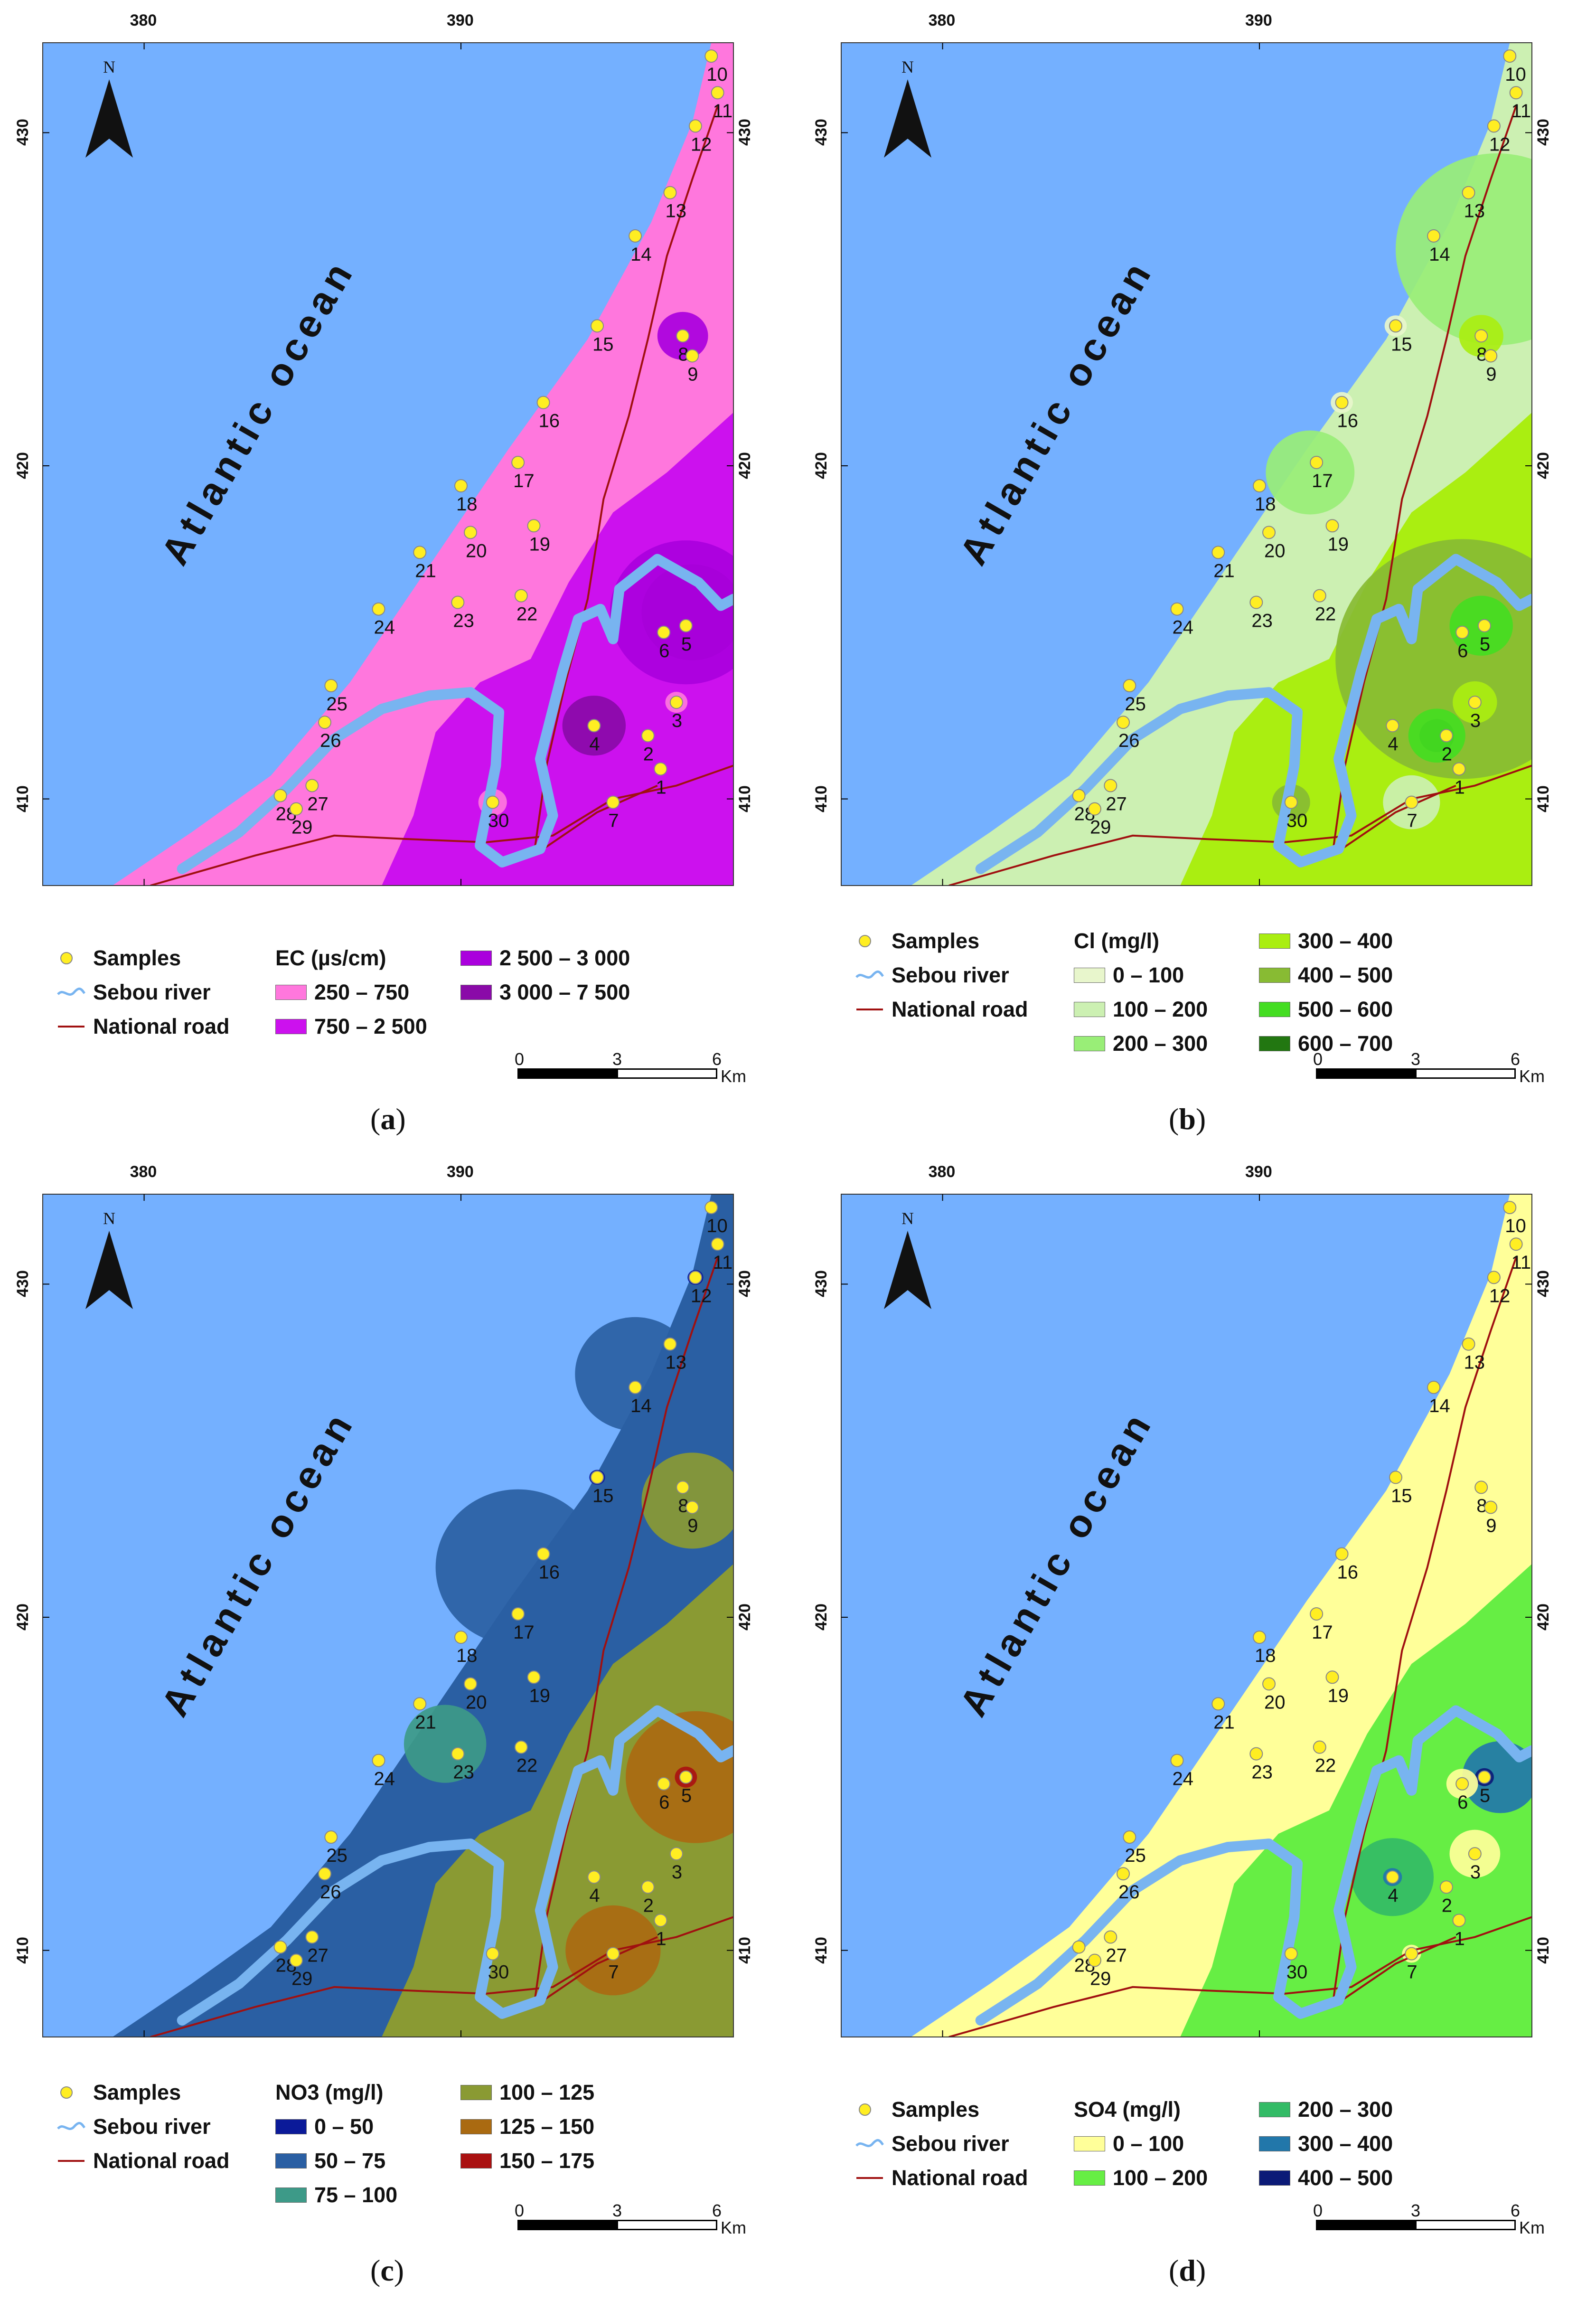 Image resolution: width=1596 pixels, height=2310 pixels. I want to click on legend-item-label: 100 – 200, so click(1160, 1009).